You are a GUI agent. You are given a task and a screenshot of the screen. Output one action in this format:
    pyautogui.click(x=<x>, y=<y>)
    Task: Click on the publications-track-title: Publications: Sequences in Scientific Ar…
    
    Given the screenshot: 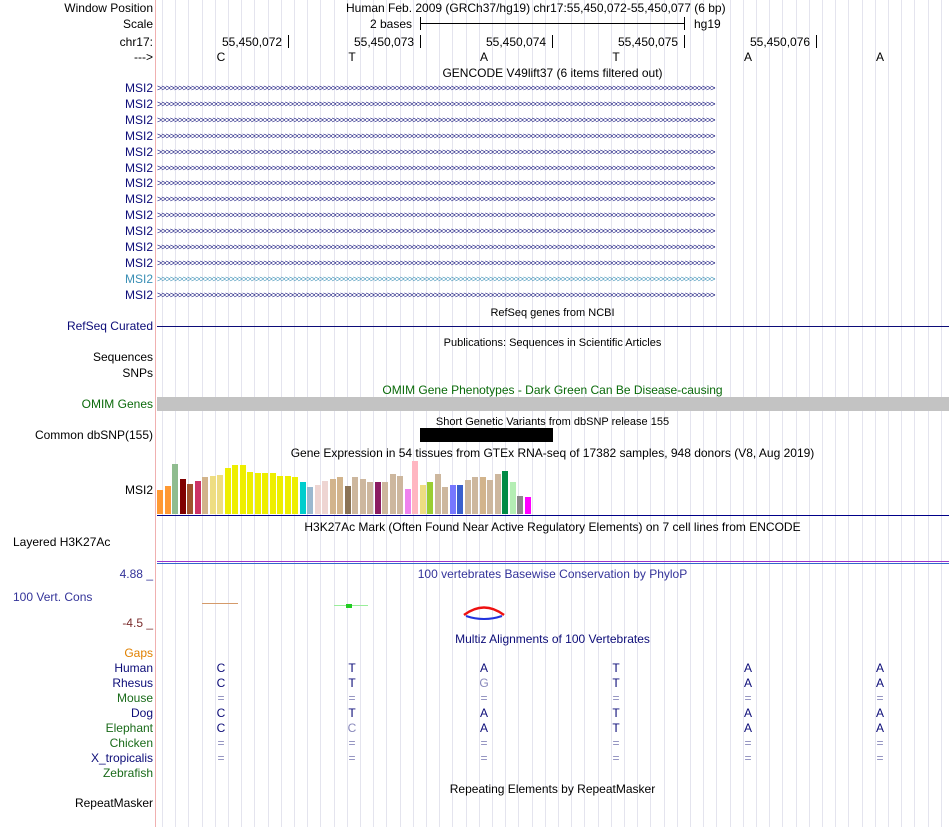 What is the action you would take?
    pyautogui.click(x=552, y=343)
    